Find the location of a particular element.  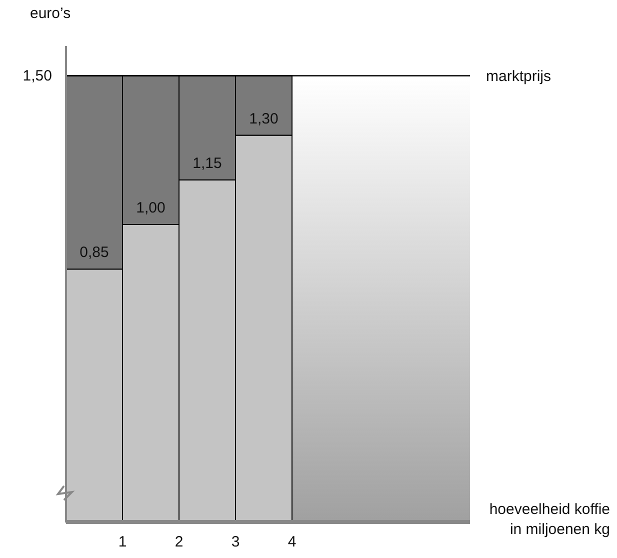

y-tick-label: 1,50 is located at coordinates (37, 76).